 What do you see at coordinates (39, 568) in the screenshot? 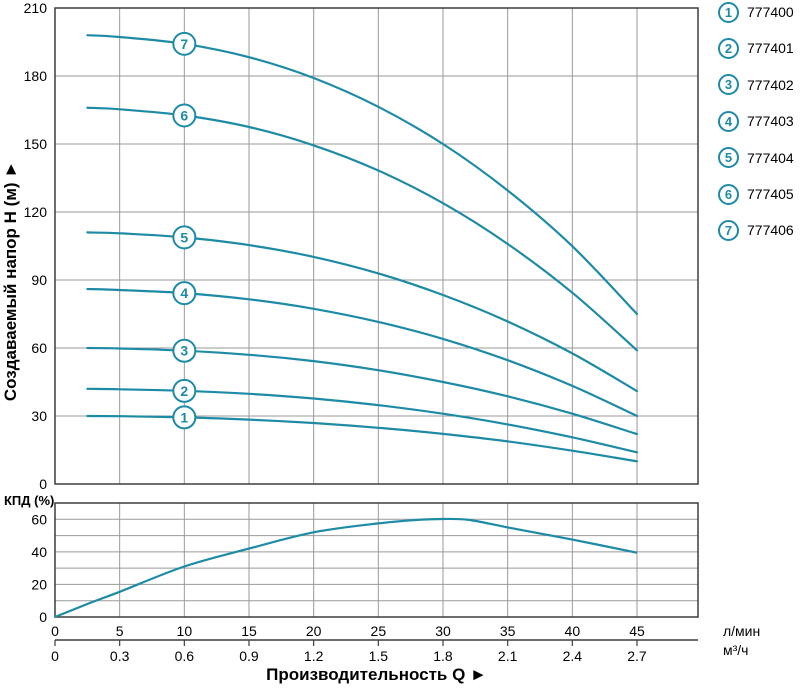
I see `y-tick-labels: 0 20 40 60` at bounding box center [39, 568].